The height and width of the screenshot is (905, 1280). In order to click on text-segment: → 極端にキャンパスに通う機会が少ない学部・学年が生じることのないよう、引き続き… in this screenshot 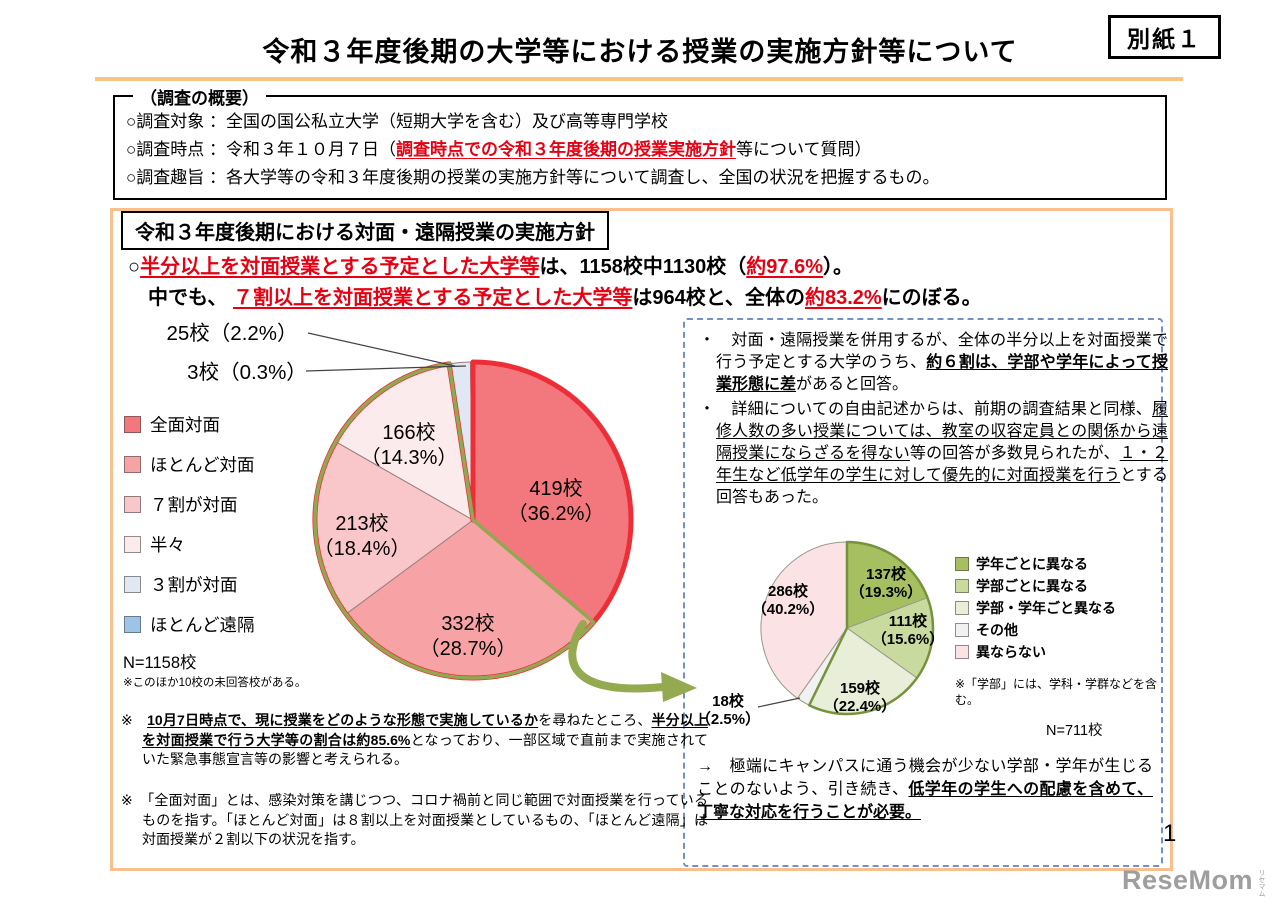, I will do `click(925, 778)`.